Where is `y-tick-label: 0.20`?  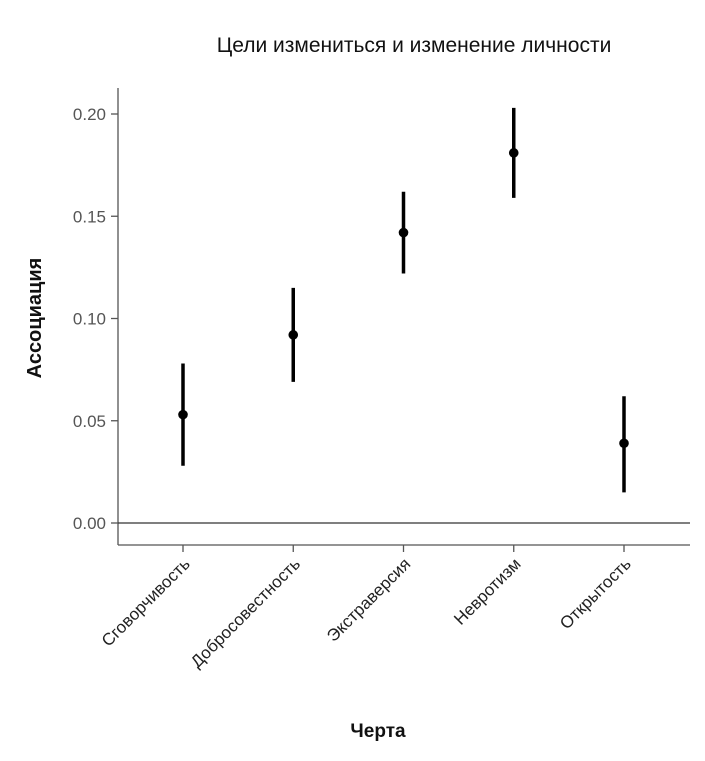
y-tick-label: 0.20 is located at coordinates (89, 114).